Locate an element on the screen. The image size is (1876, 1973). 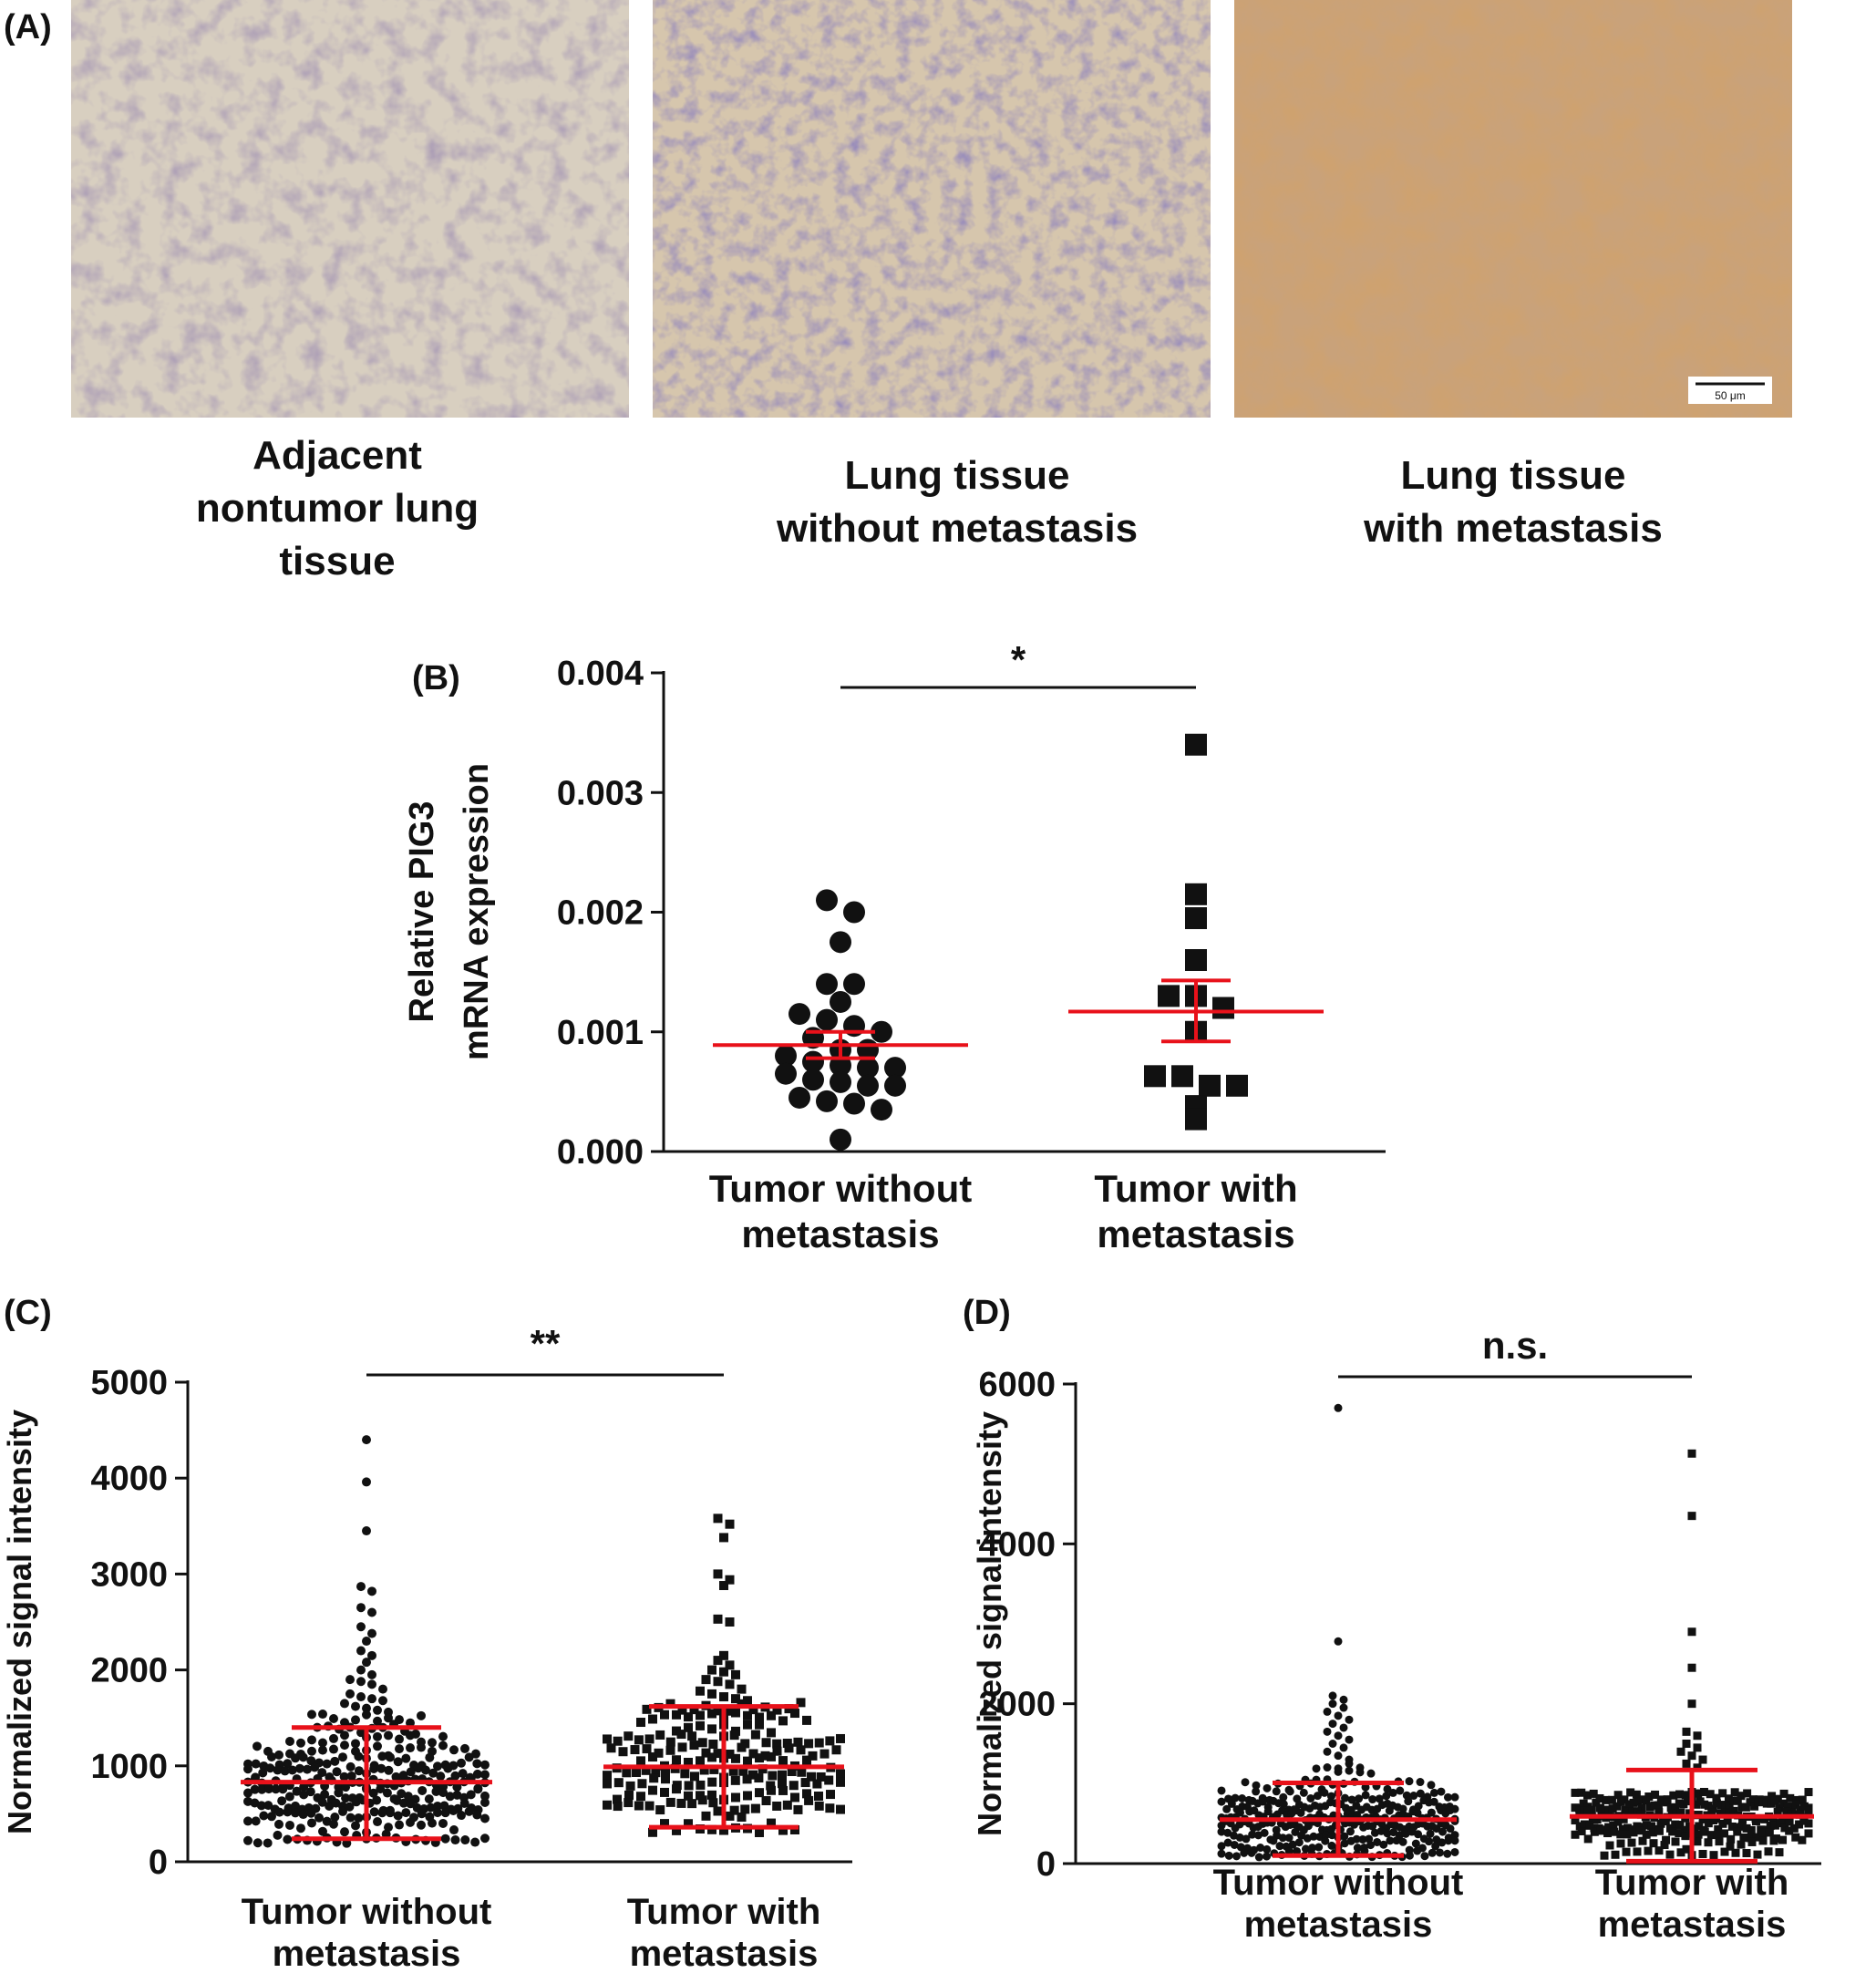
caption-line: Lung tissue is located at coordinates (957, 475).